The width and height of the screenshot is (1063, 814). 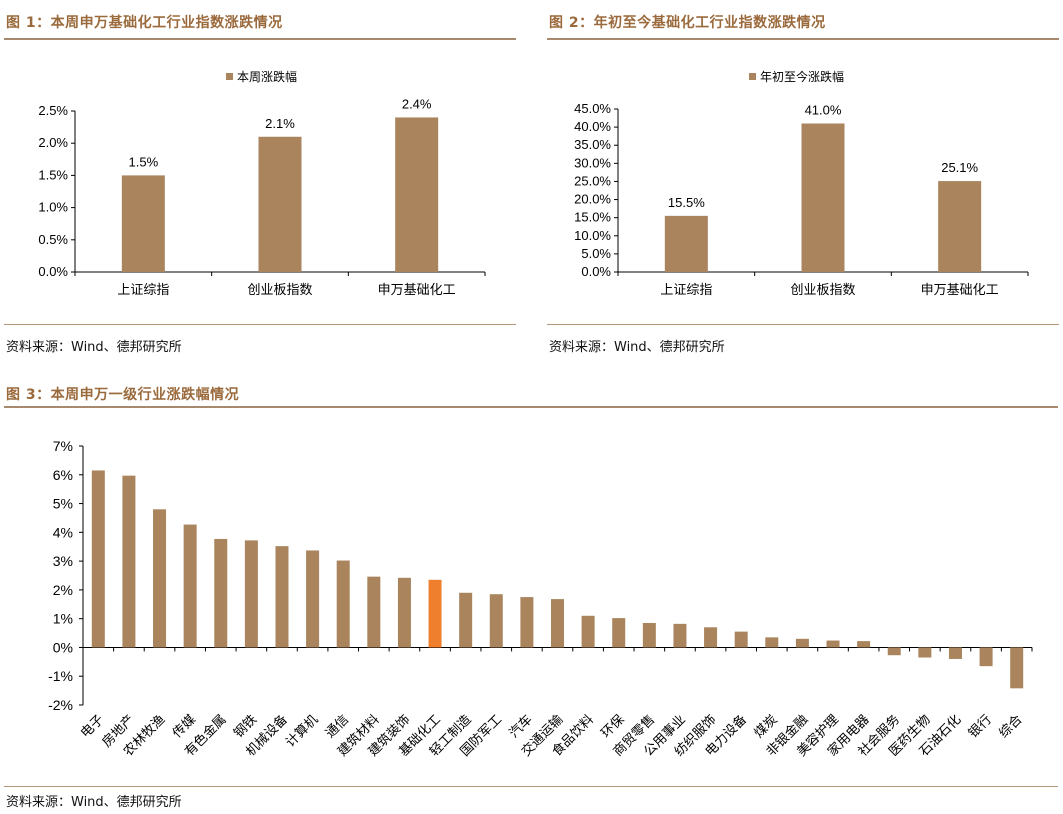 I want to click on y-tick-label: -1%, so click(x=60, y=676).